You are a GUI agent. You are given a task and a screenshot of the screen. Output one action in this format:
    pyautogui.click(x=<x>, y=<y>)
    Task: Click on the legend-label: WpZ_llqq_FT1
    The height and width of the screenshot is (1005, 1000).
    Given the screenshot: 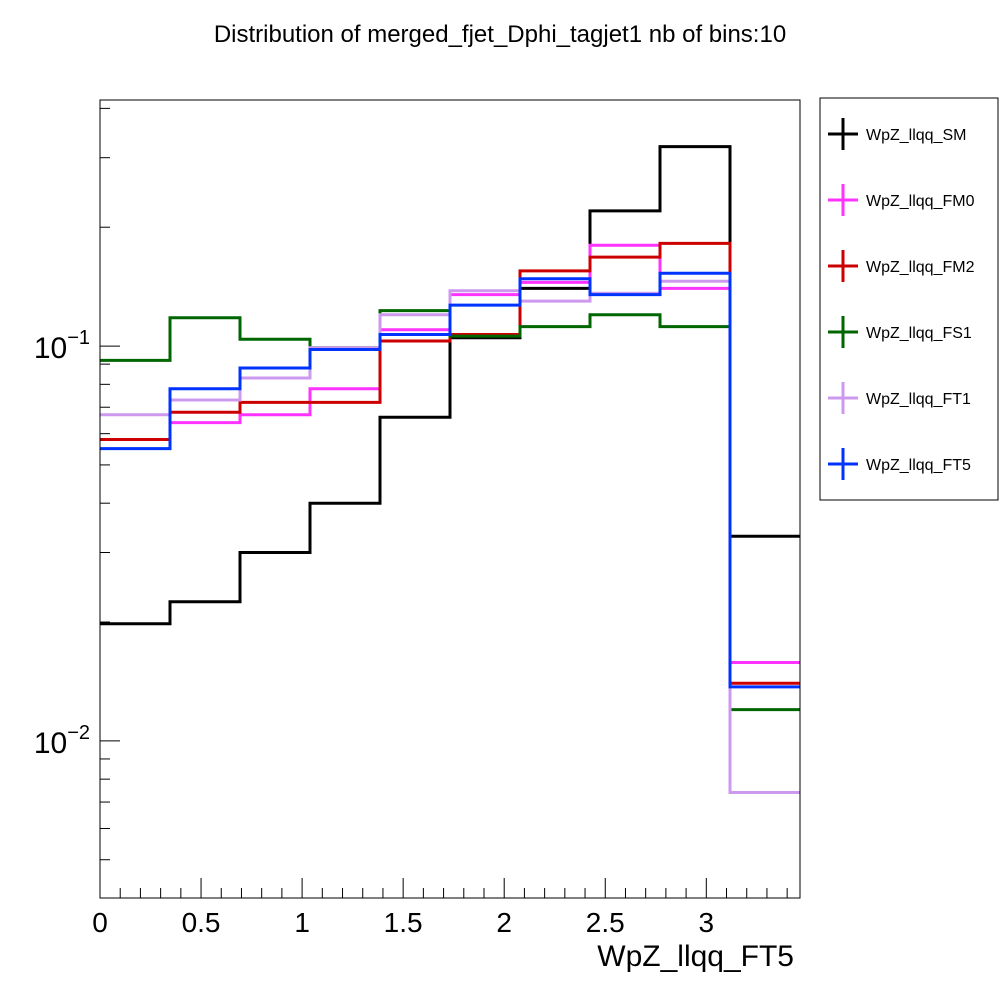 What is the action you would take?
    pyautogui.click(x=918, y=399)
    